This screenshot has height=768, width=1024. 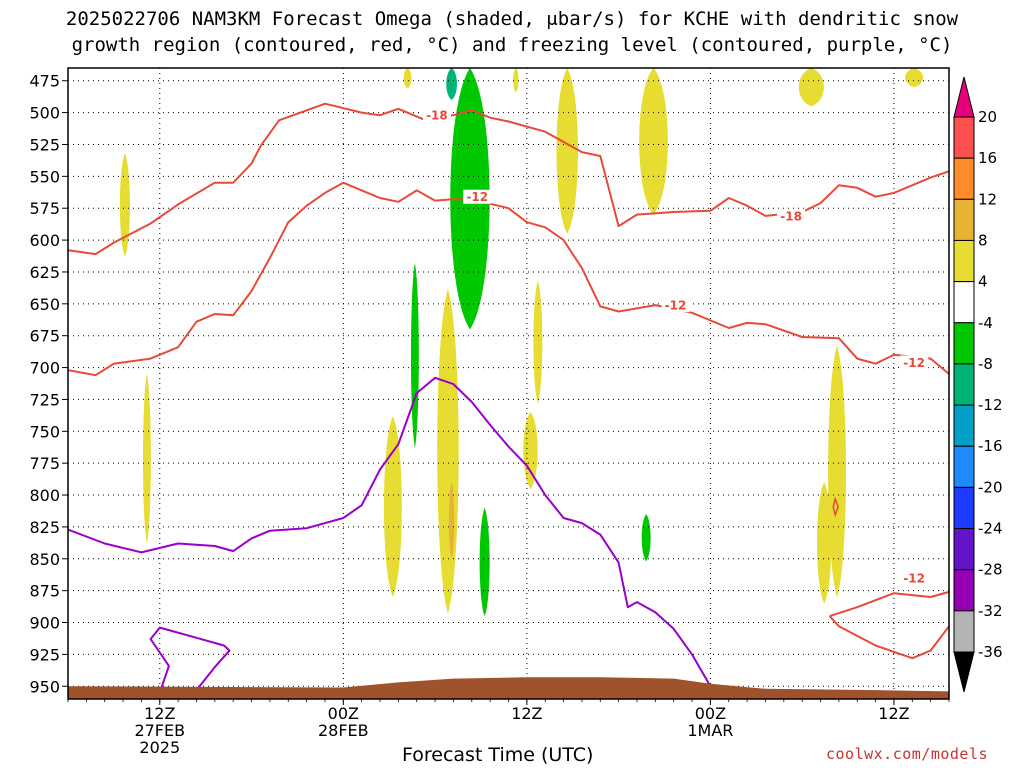 I want to click on colorbar-label-11: -28, so click(x=990, y=570).